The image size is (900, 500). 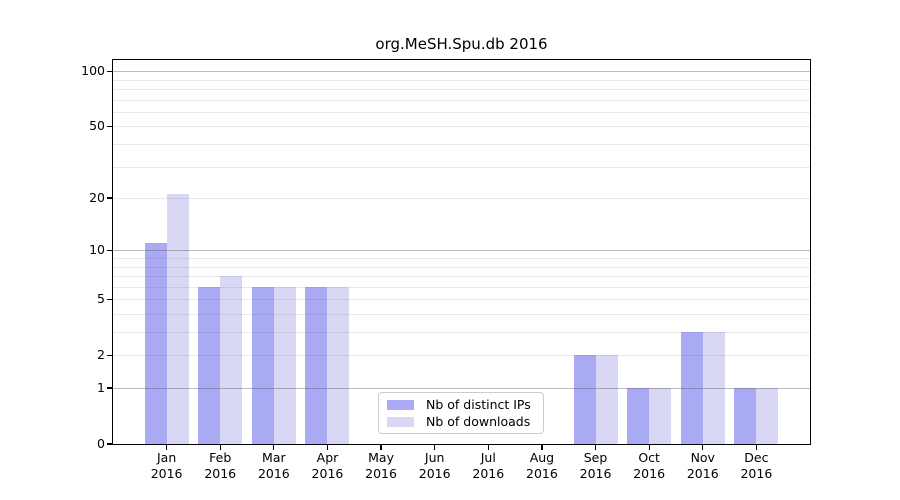 What do you see at coordinates (478, 404) in the screenshot?
I see `legend-label-distinct-ips: Nb of distinct IPs` at bounding box center [478, 404].